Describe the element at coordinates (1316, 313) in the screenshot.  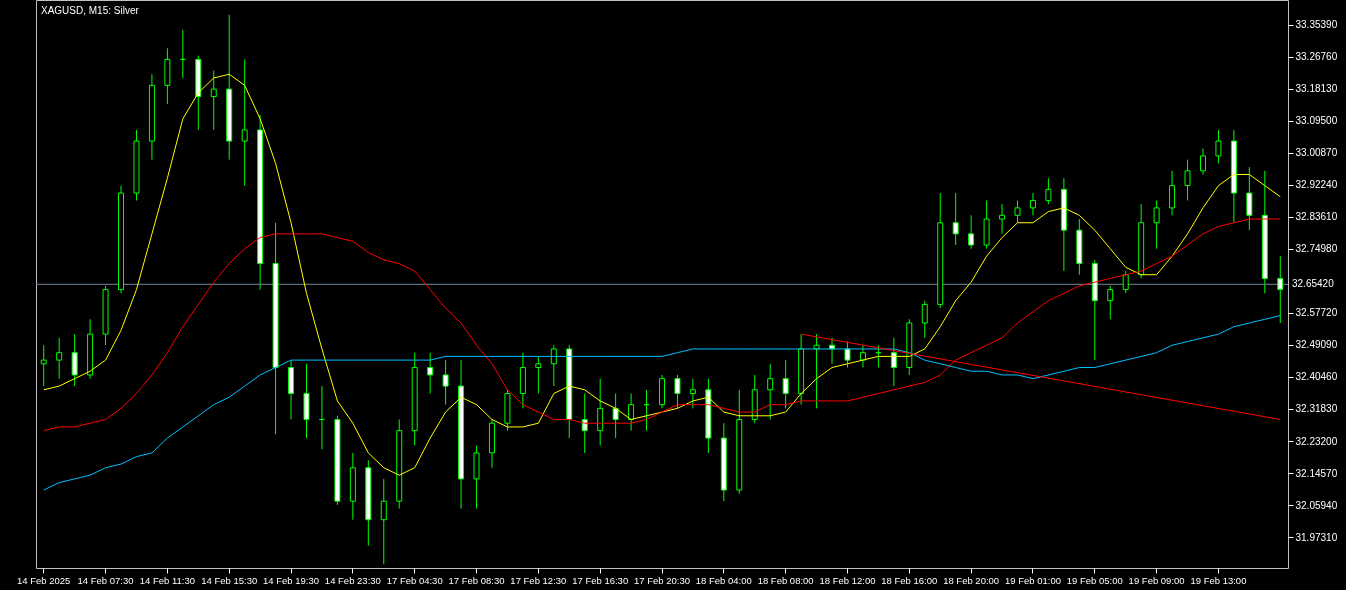
I see `y-tick-label: 32.57720` at that location.